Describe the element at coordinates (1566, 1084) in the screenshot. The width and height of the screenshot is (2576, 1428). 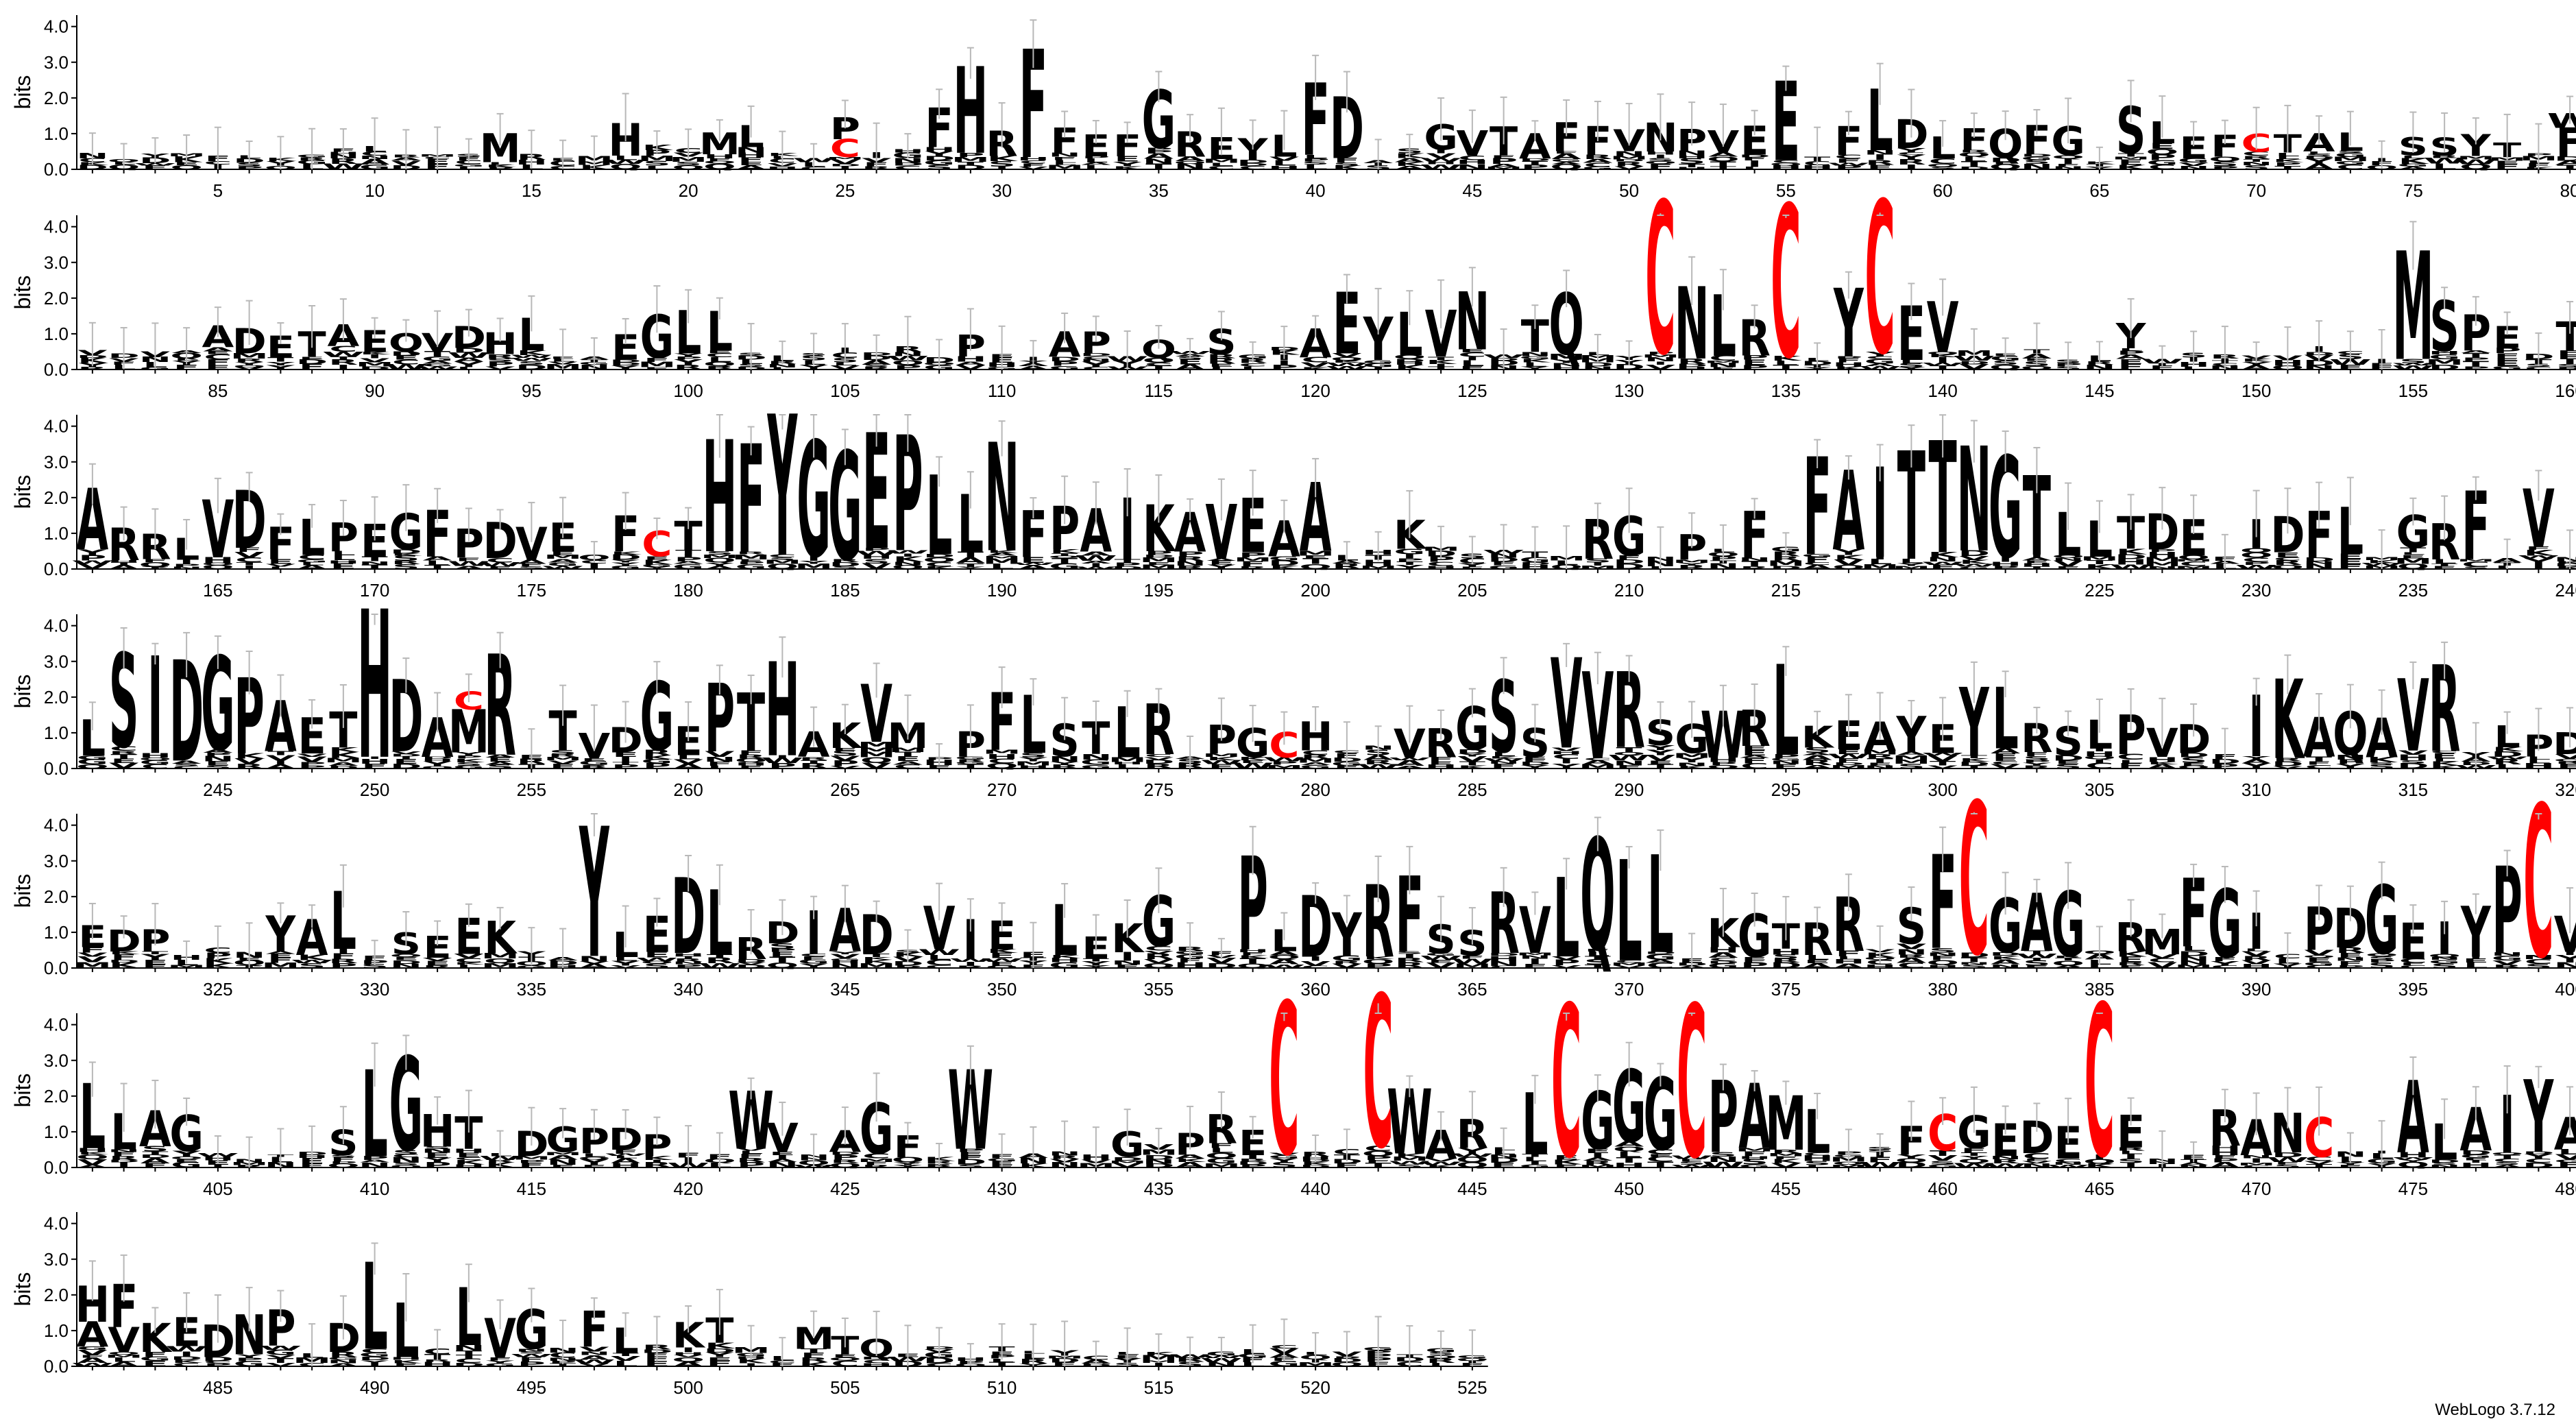
I see `logo-letter: C` at that location.